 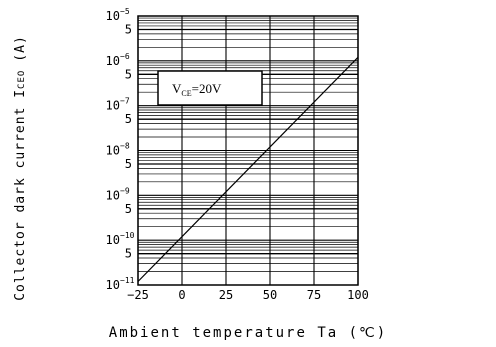 What do you see at coordinates (125, 190) in the screenshot?
I see `y-tick-exponent: −9` at bounding box center [125, 190].